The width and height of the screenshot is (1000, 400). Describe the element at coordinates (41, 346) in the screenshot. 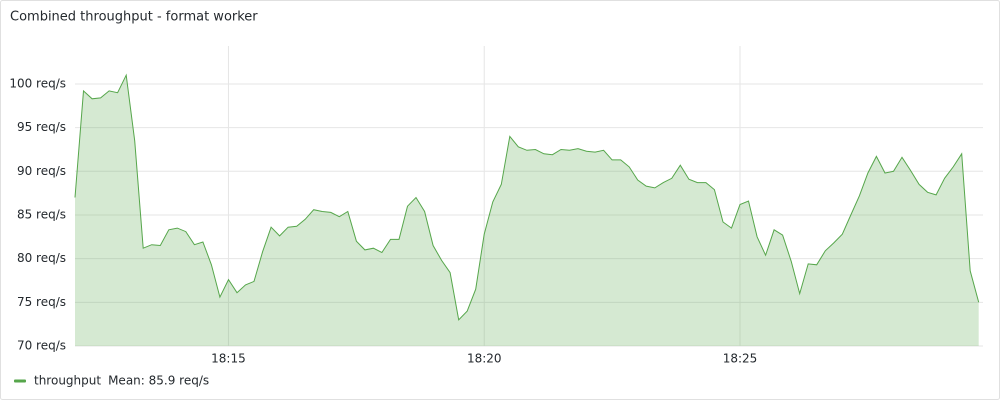

I see `y-tick-label: 70 req/s` at that location.